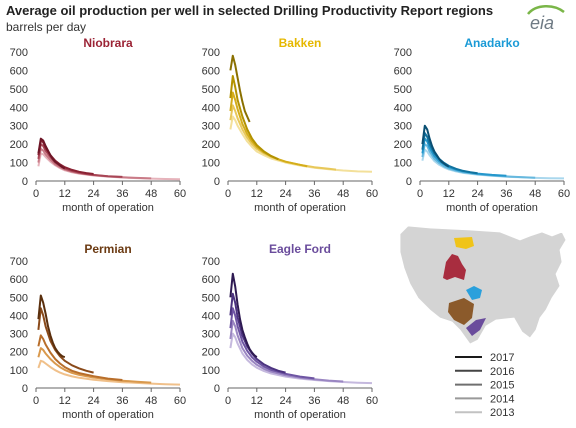 The width and height of the screenshot is (576, 428). What do you see at coordinates (502, 372) in the screenshot?
I see `legend-label-2016: 2016` at bounding box center [502, 372].